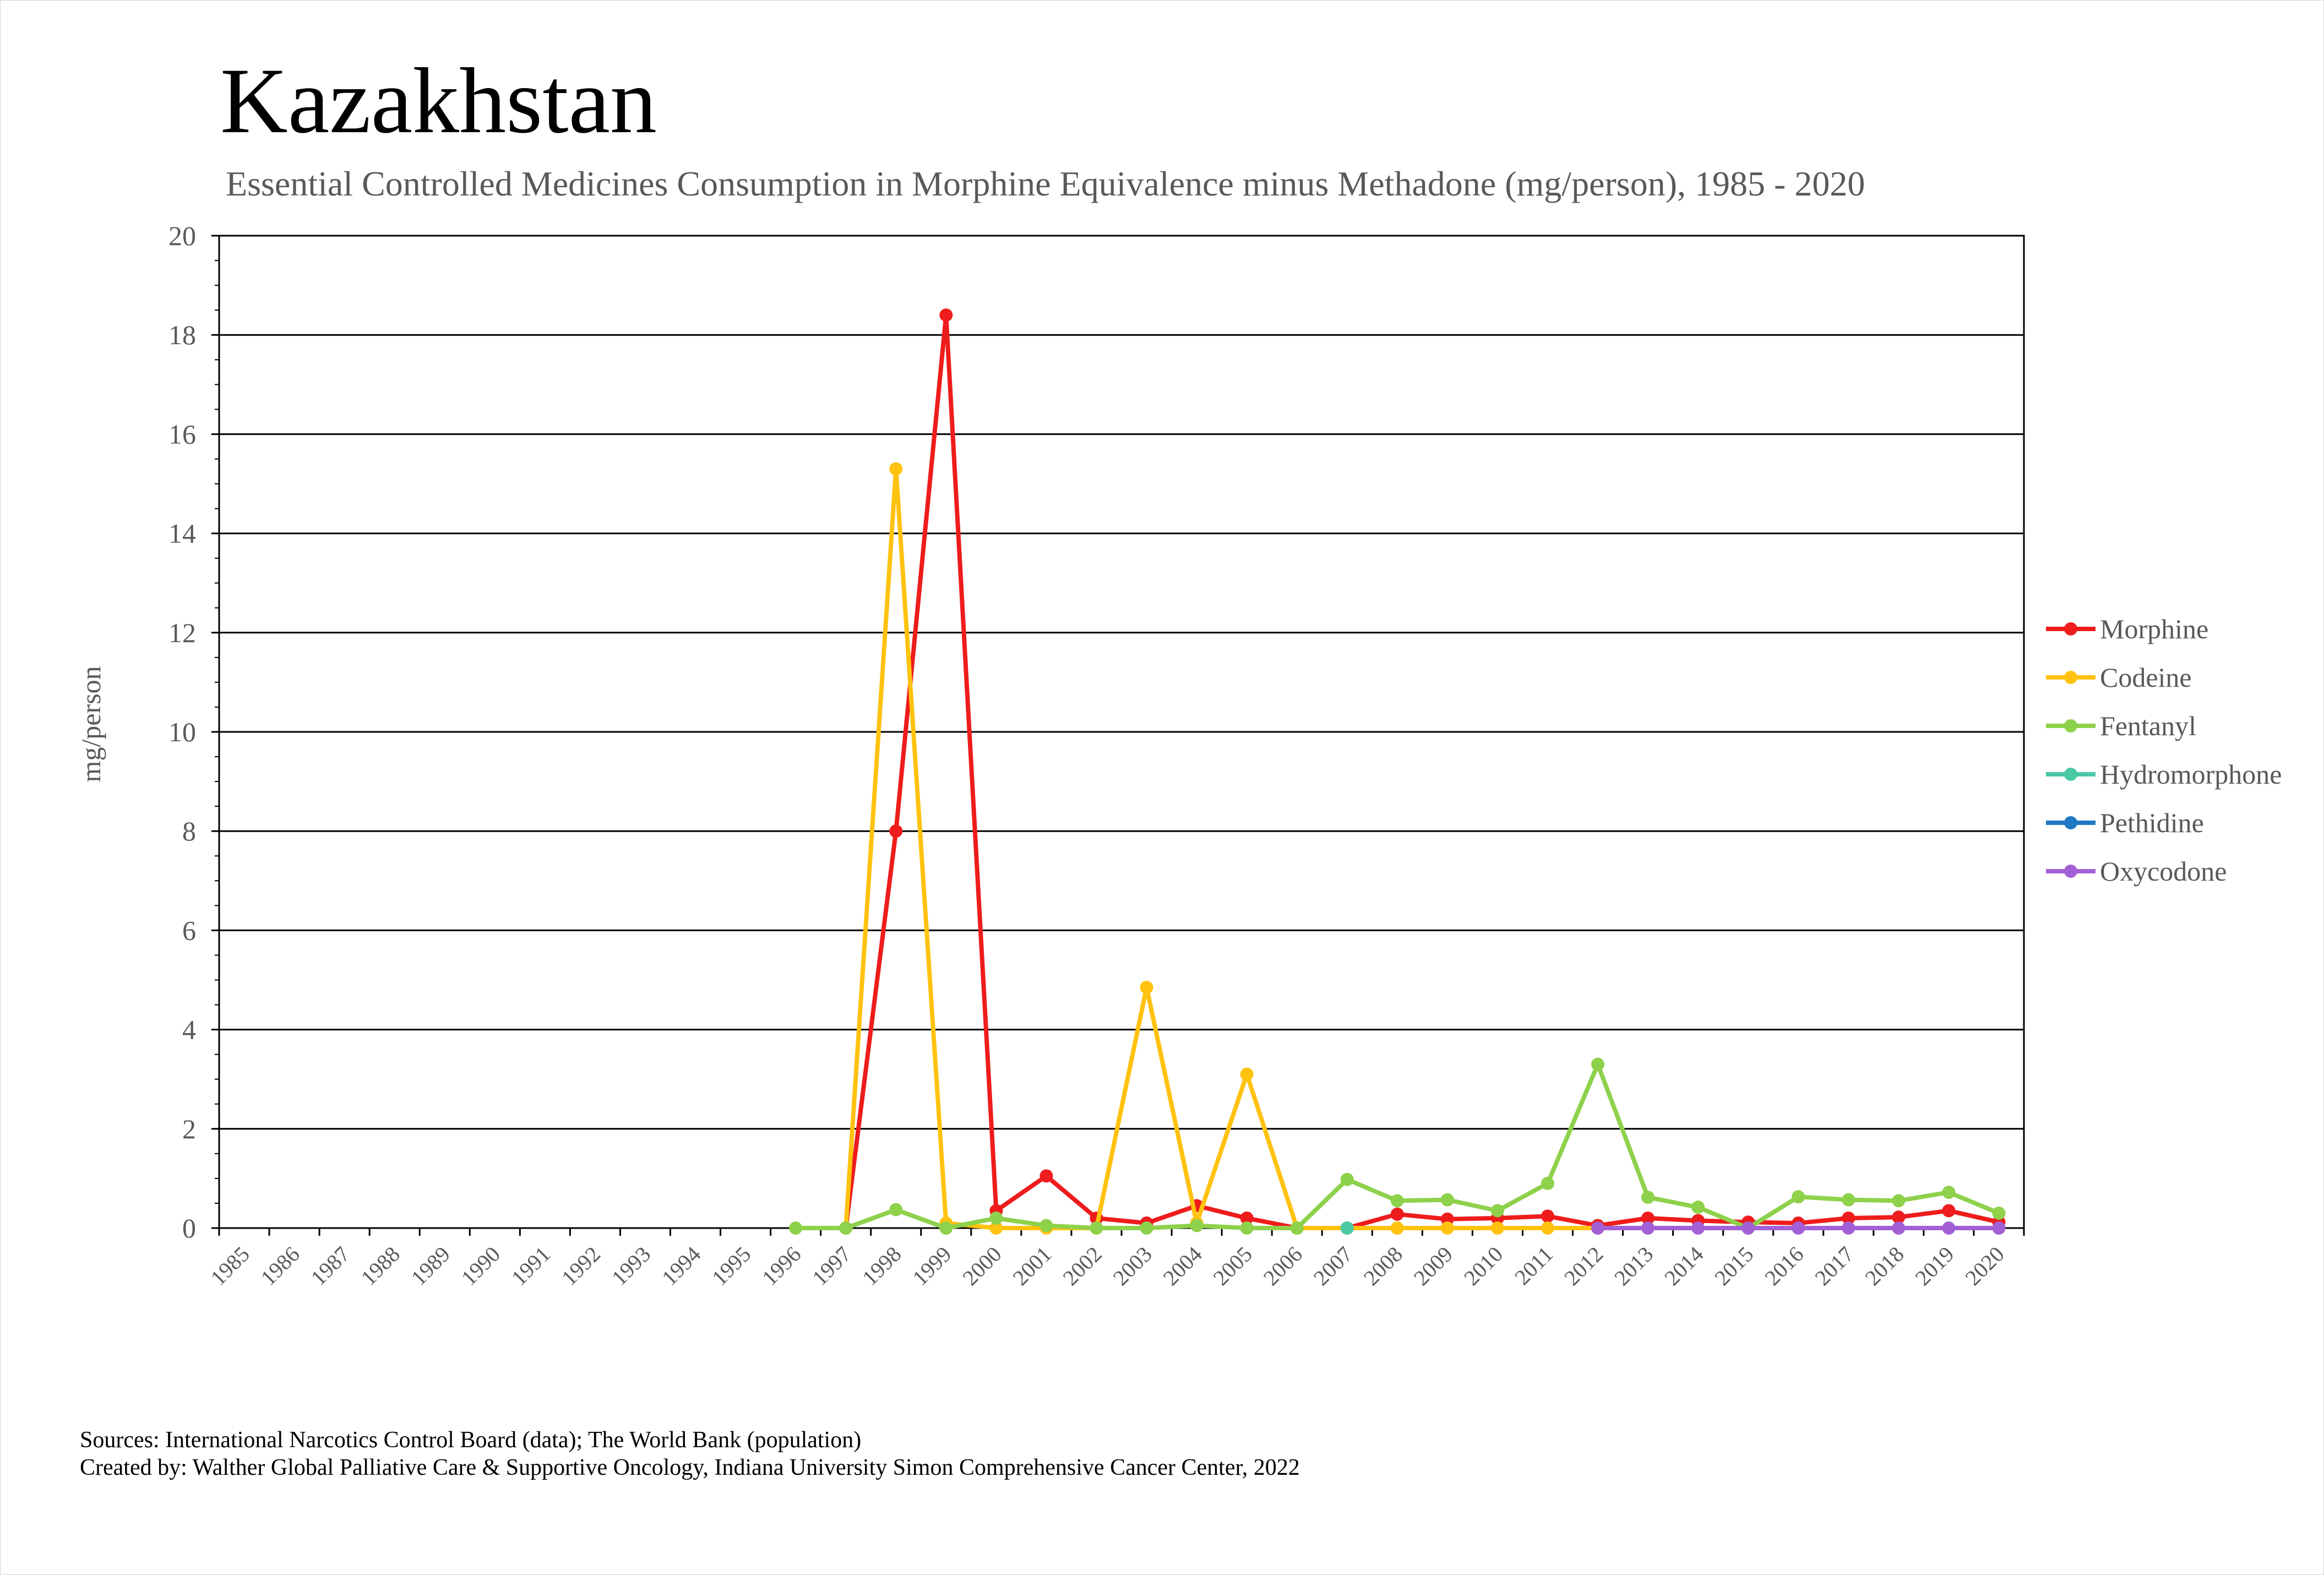 The height and width of the screenshot is (1575, 2324). Describe the element at coordinates (681, 1266) in the screenshot. I see `x-tick-label: 1994` at that location.